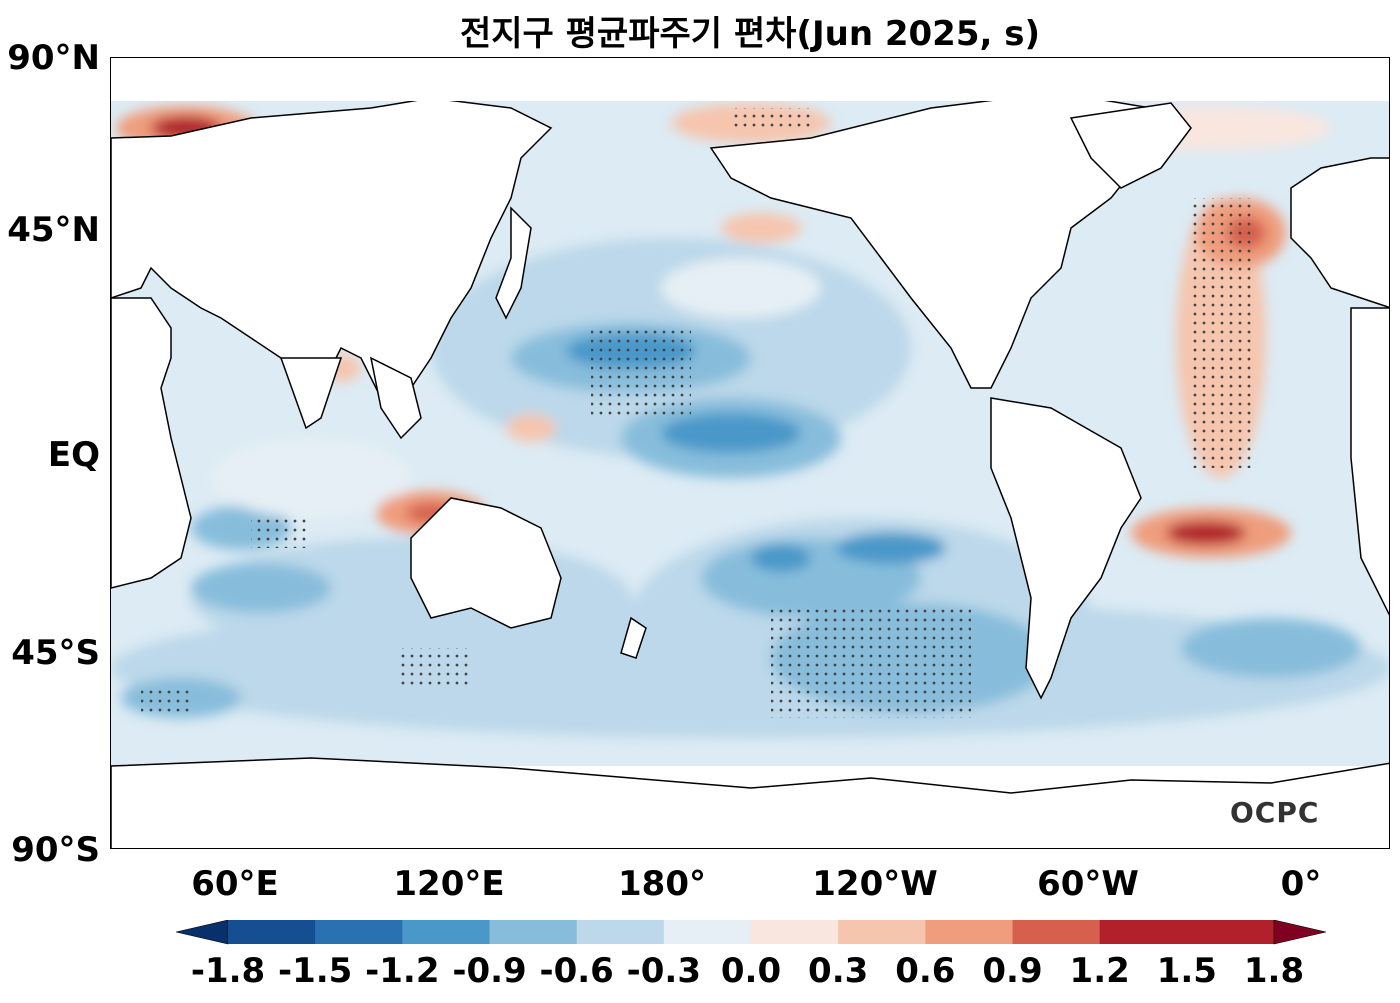 Image resolution: width=1400 pixels, height=1003 pixels. I want to click on japan-land, so click(513, 263).